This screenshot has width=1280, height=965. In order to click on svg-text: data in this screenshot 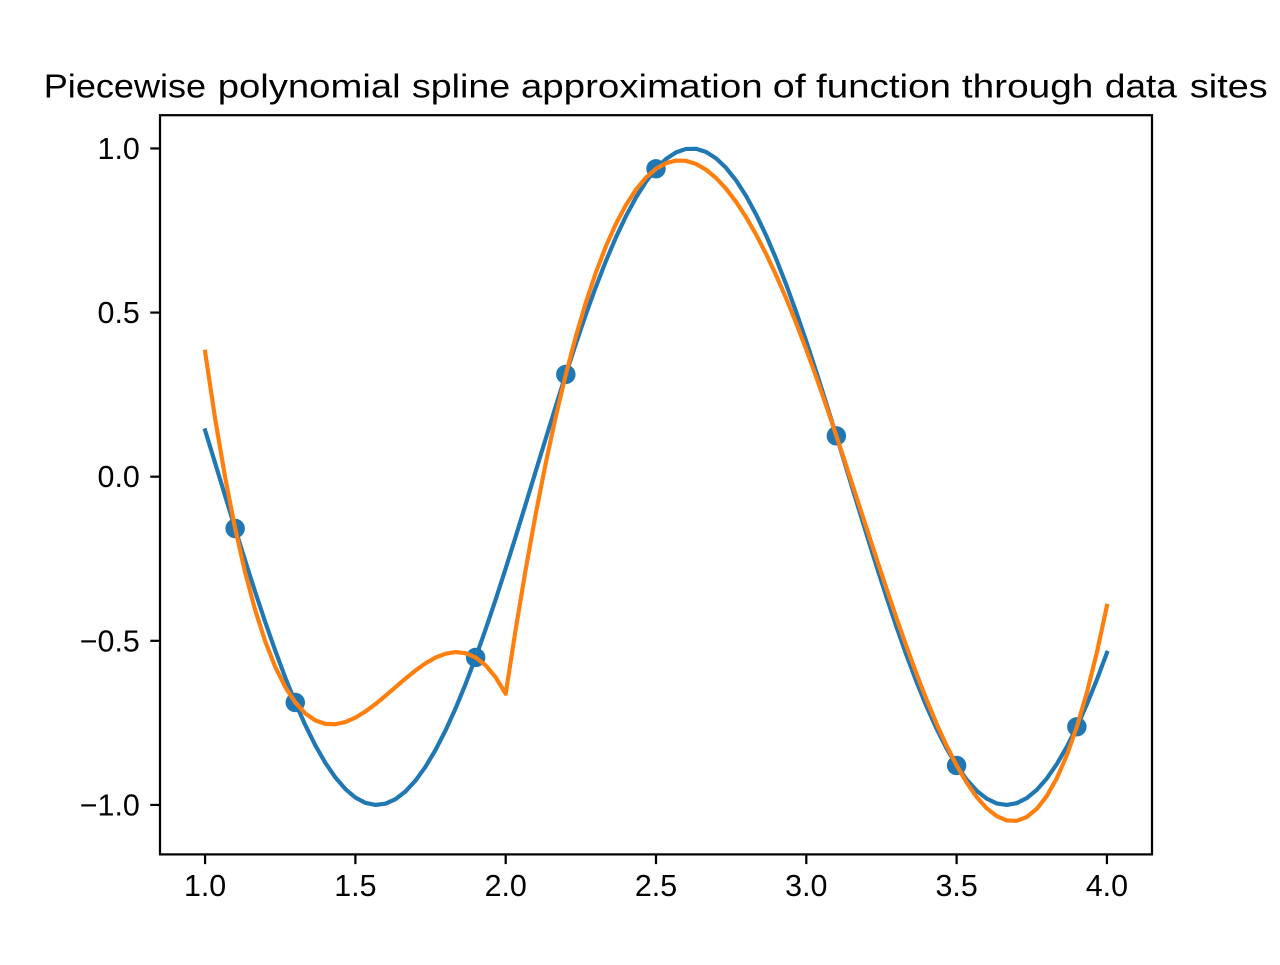, I will do `click(1141, 86)`.